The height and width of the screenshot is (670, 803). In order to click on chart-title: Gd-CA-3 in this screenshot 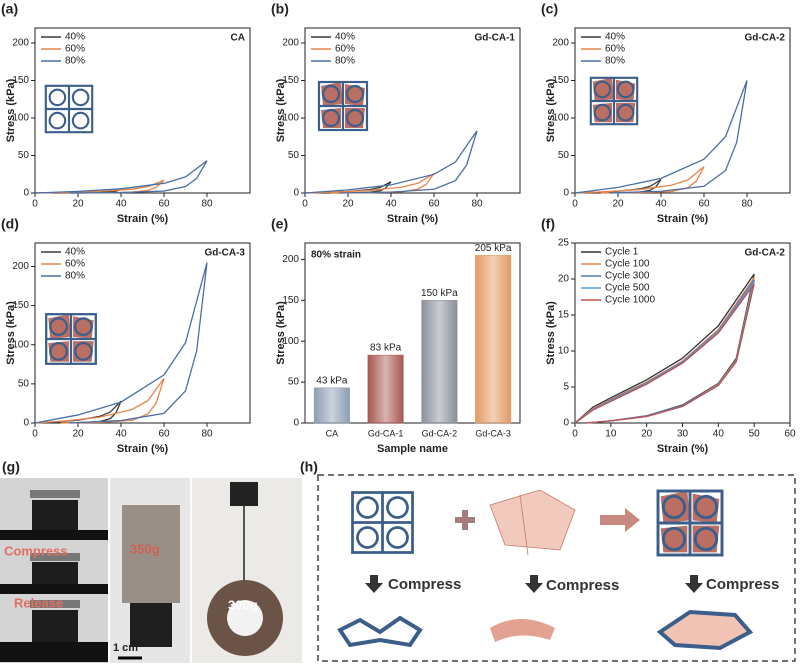, I will do `click(224, 253)`.